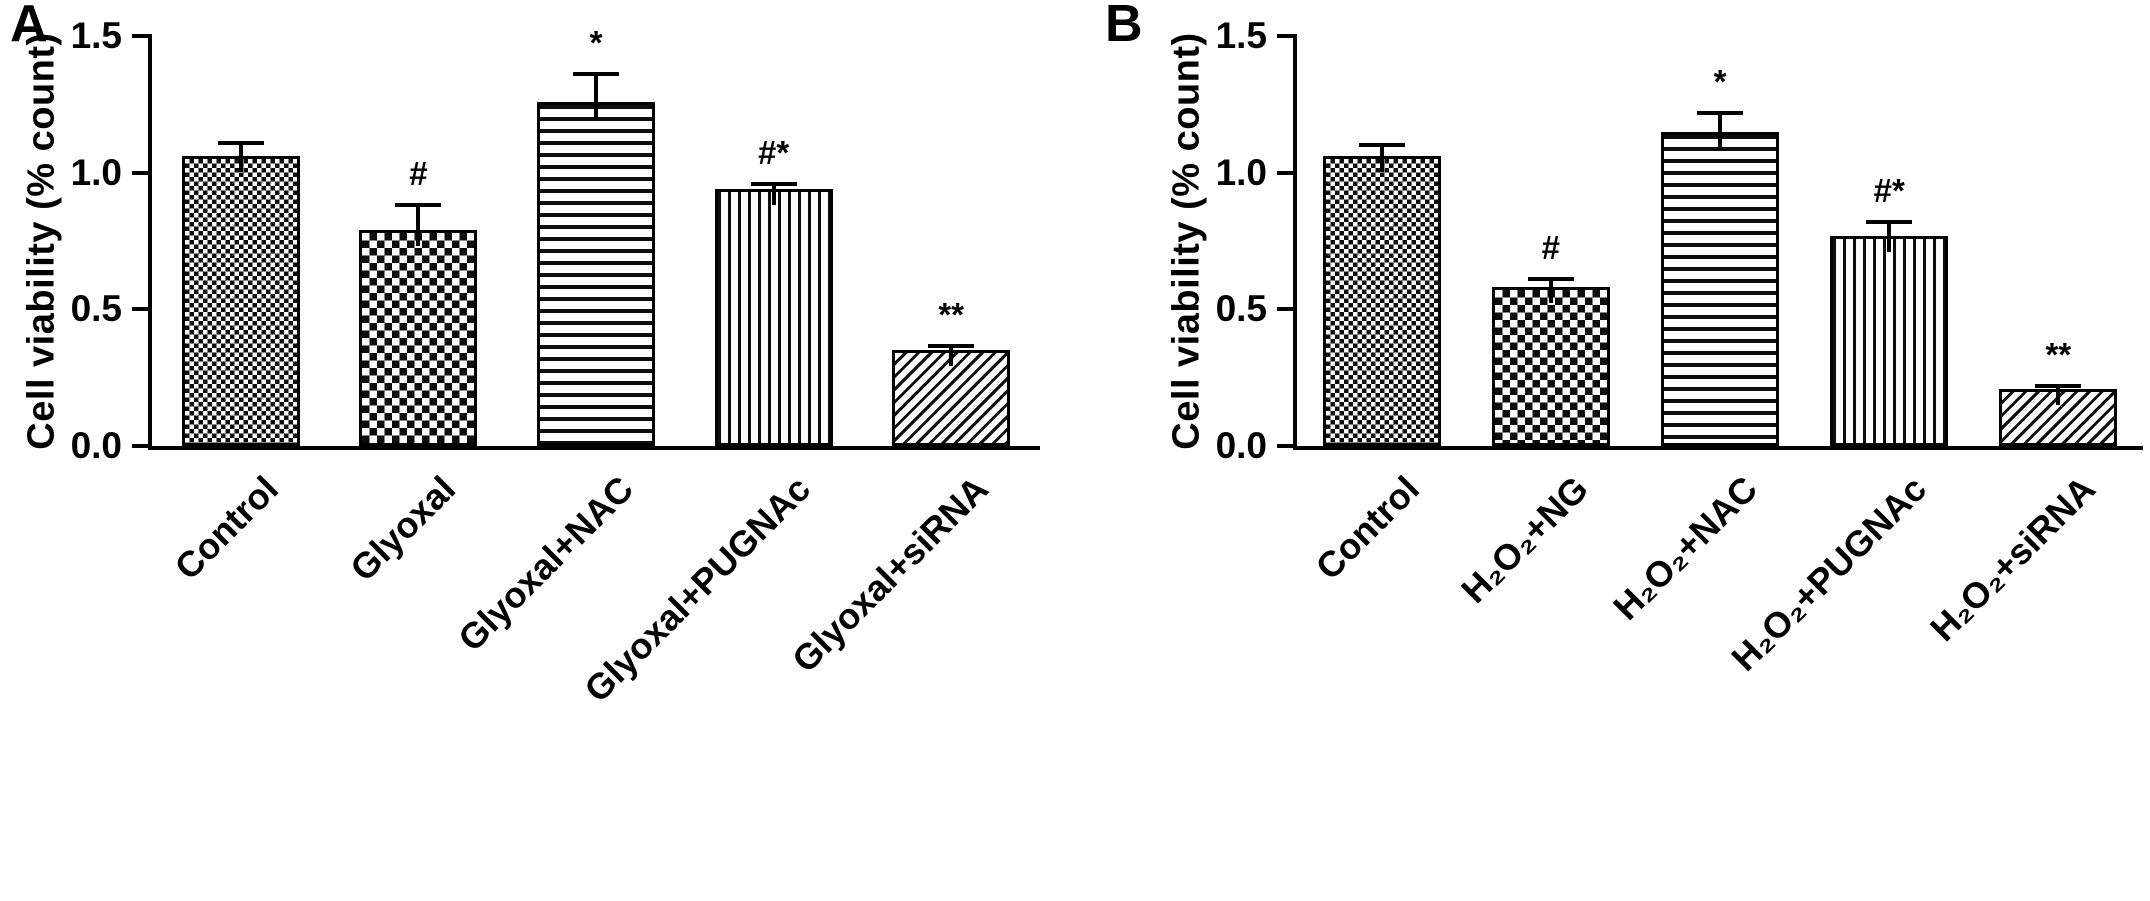  What do you see at coordinates (1524, 539) in the screenshot?
I see `x-axis-category-label: H₂O₂+NG` at bounding box center [1524, 539].